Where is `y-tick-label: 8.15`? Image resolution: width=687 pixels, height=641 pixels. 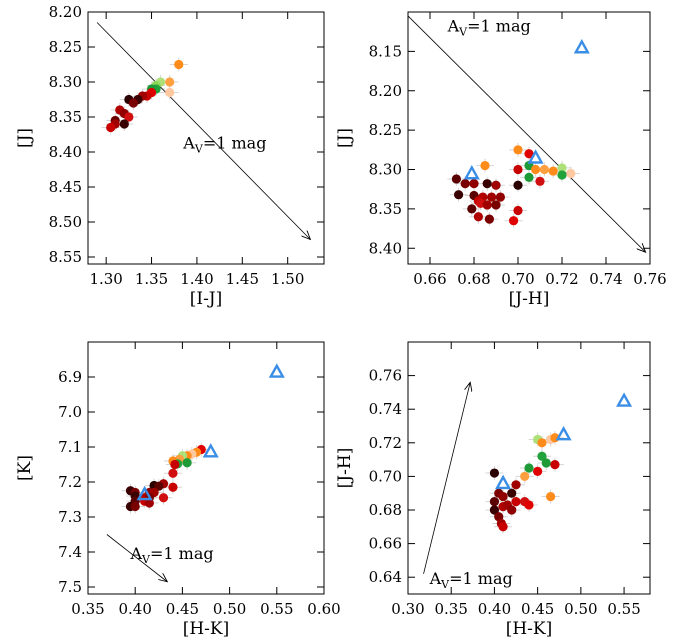
y-tick-label: 8.15 is located at coordinates (385, 51).